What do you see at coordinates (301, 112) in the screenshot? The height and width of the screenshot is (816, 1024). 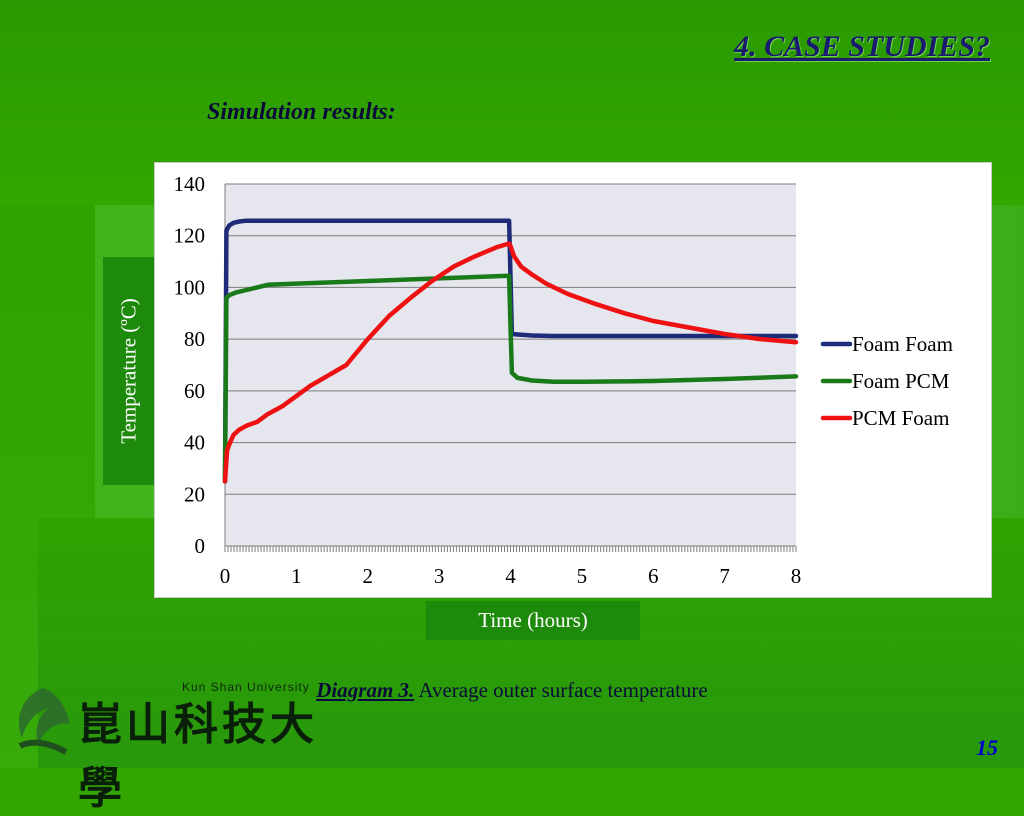 I see `slide-subtitle: Simulation results:` at bounding box center [301, 112].